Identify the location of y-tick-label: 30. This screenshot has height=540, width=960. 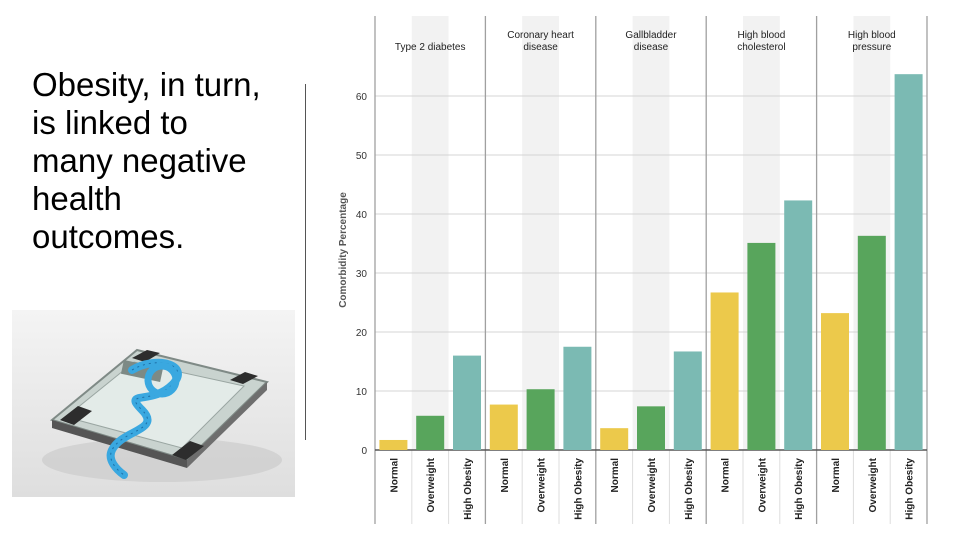
(362, 274).